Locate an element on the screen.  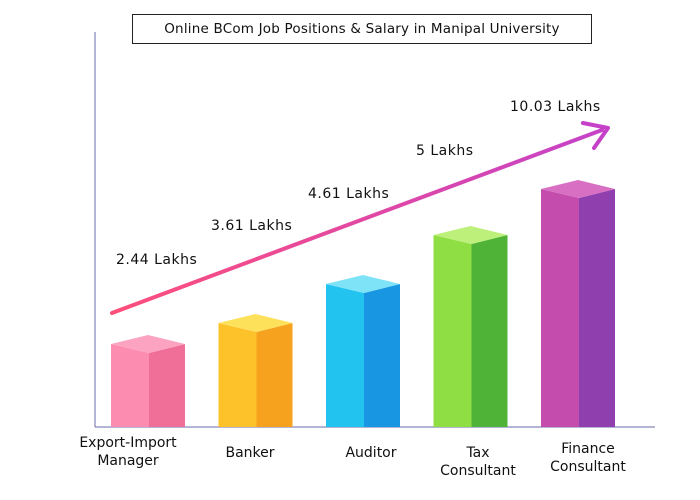
trend-arrow-head is located at coordinates (595, 135).